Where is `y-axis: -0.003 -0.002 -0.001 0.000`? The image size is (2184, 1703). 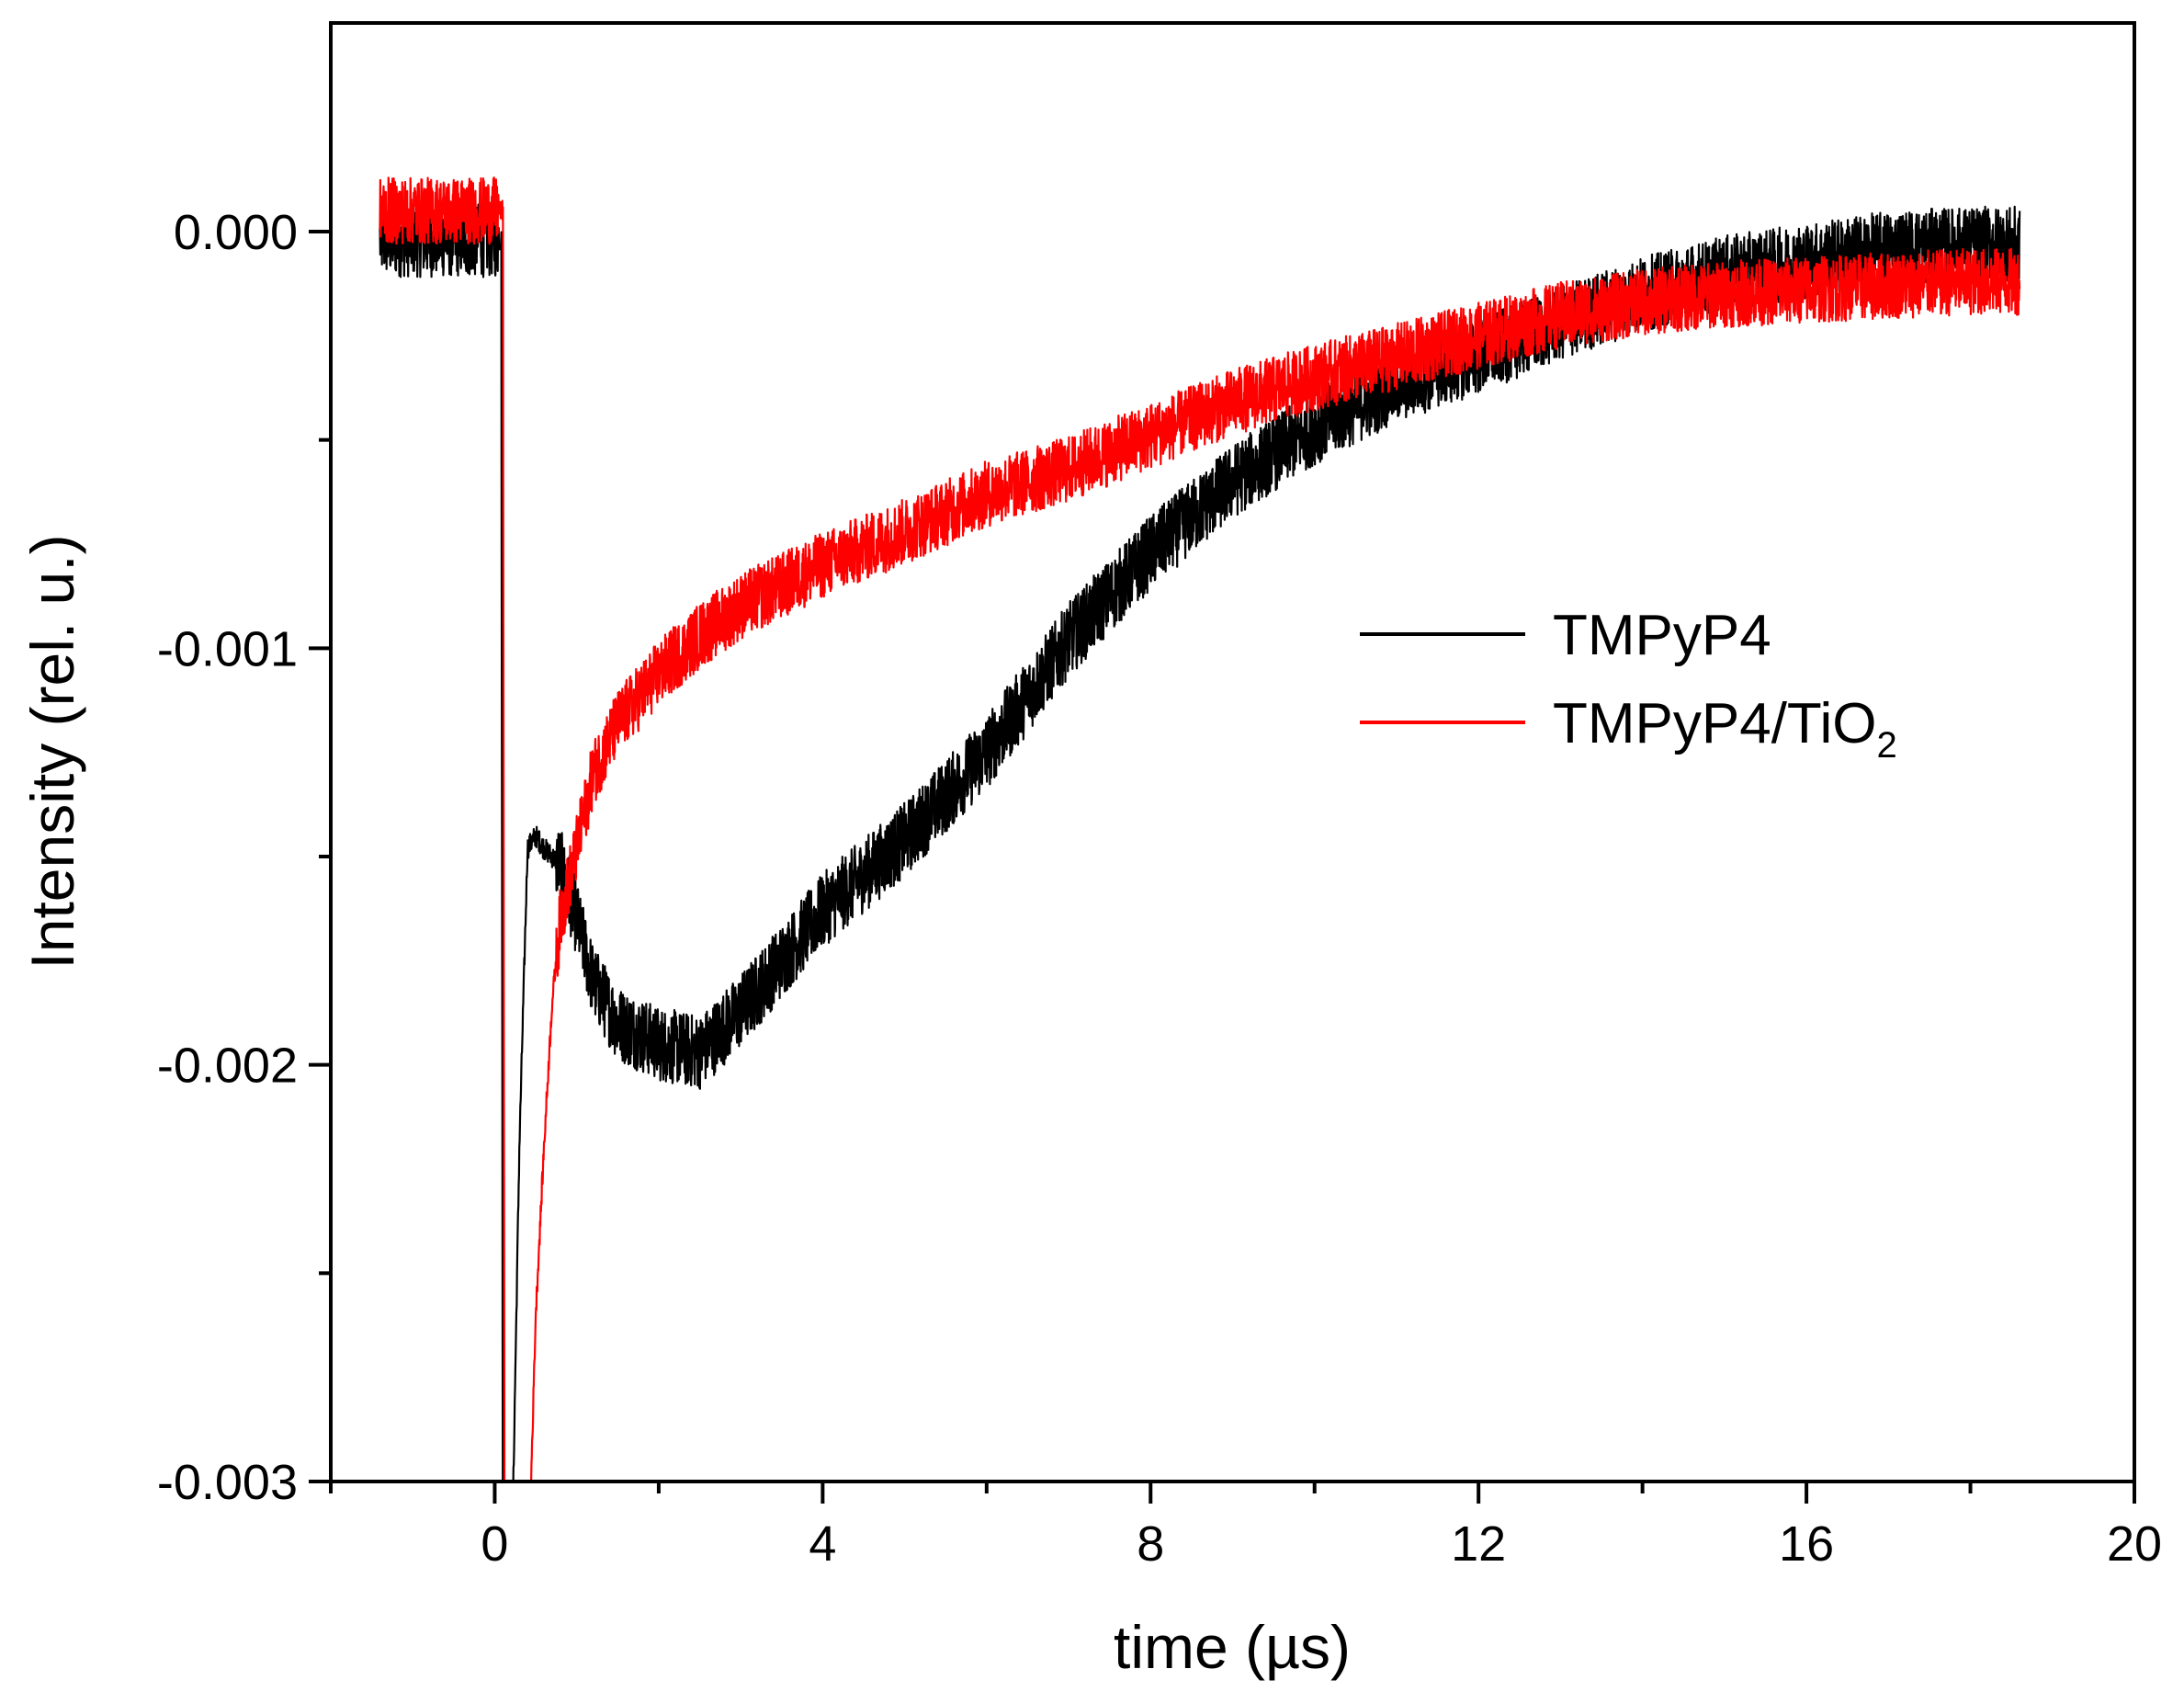 y-axis: -0.003 -0.002 -0.001 0.000 is located at coordinates (244, 857).